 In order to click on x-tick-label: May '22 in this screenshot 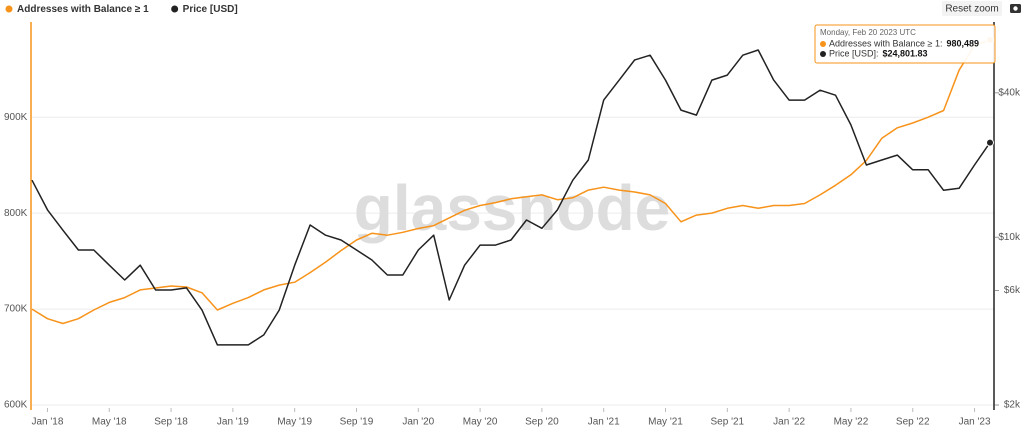, I will do `click(851, 422)`.